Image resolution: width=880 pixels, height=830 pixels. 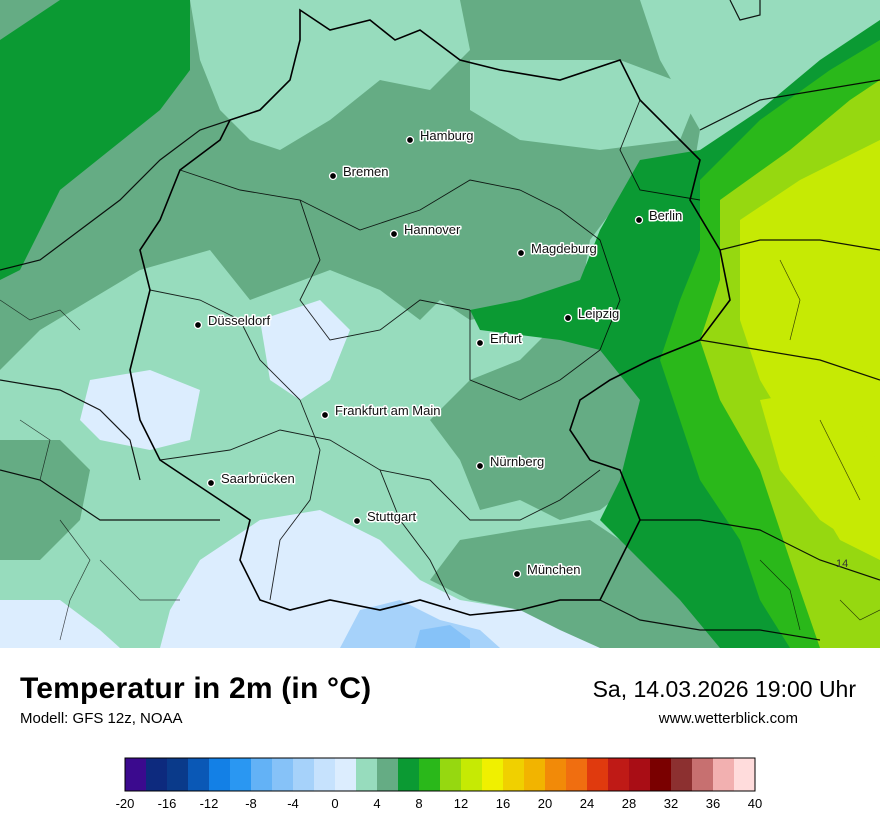 I want to click on legend-tick-label: 8, so click(x=418, y=803).